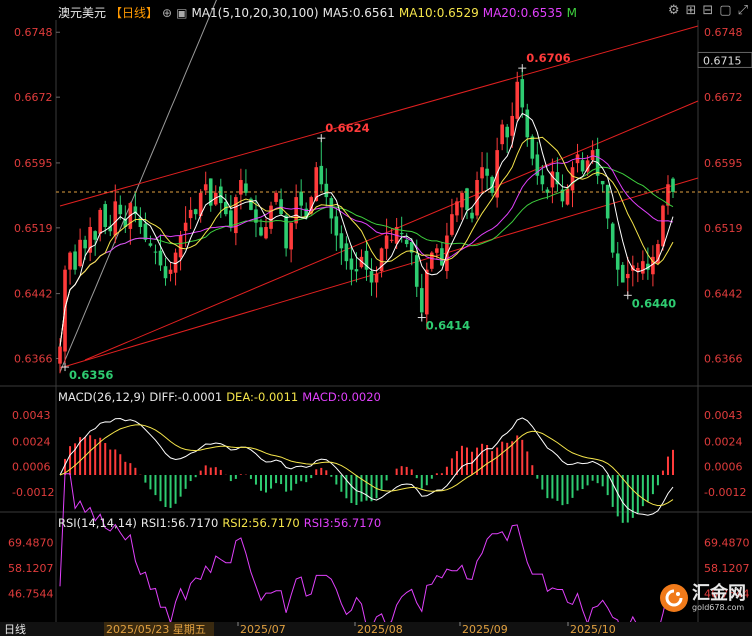  Describe the element at coordinates (725, 10) in the screenshot. I see `window-icon: ▢` at that location.